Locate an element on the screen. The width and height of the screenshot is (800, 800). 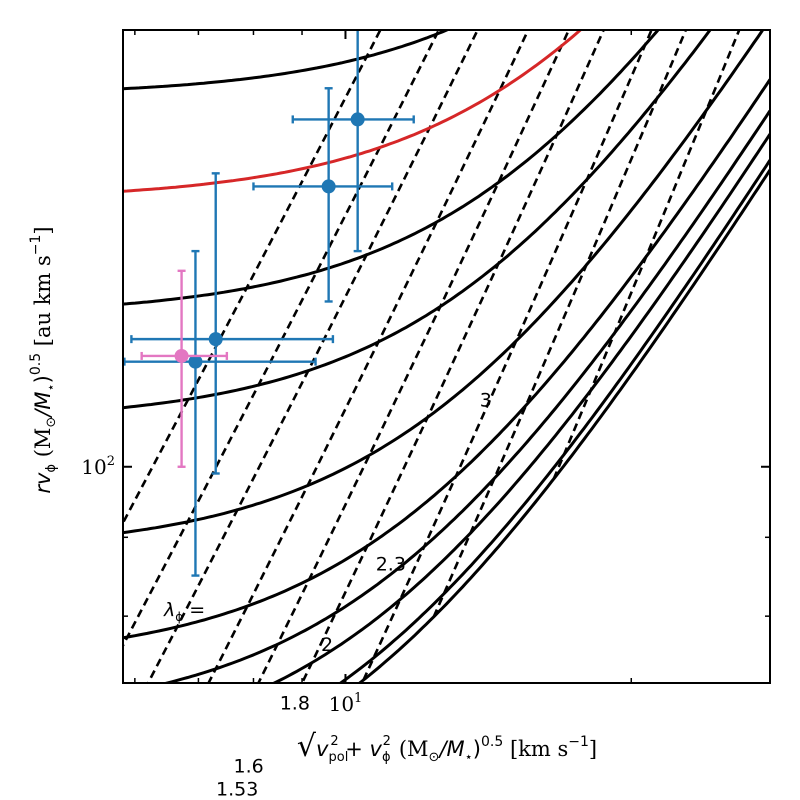
y-axis-label: rvϕ (M⊙/M⋆)0.5 [au km s−1] is located at coordinates (43, 359).